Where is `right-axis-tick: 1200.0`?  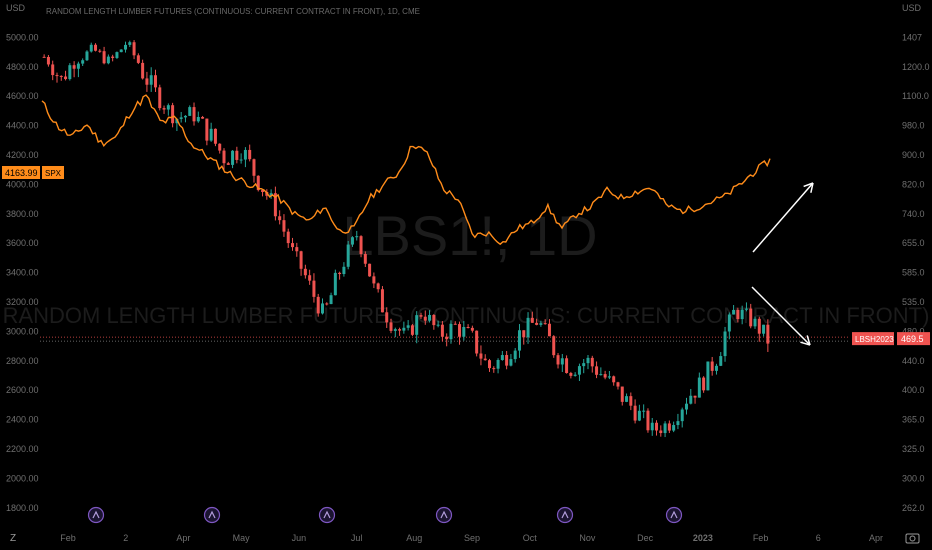 right-axis-tick: 1200.0 is located at coordinates (916, 67).